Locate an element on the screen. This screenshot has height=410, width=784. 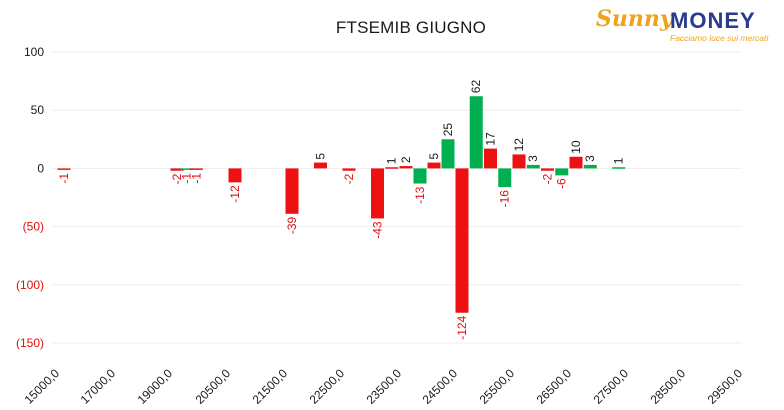
y-tick-label: (150) is located at coordinates (30, 343).